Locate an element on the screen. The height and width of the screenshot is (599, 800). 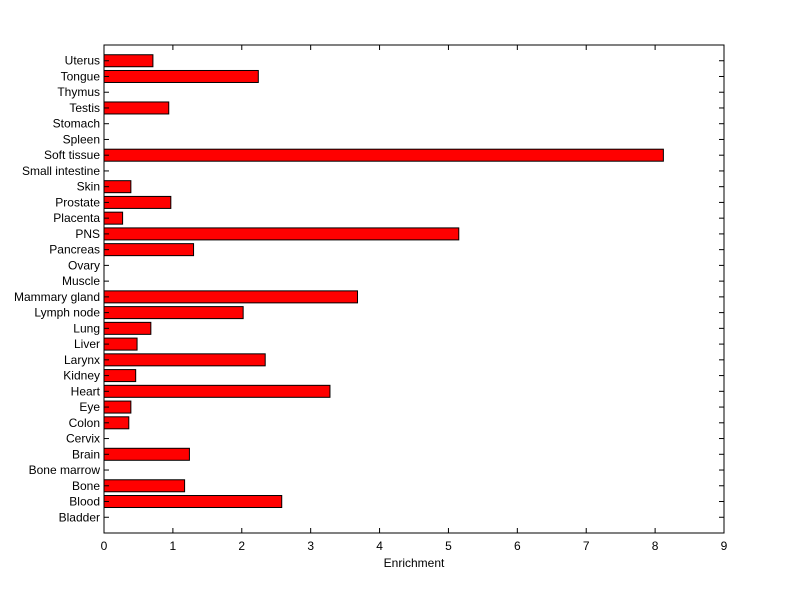
y-tick-label: Thymus is located at coordinates (78, 92).